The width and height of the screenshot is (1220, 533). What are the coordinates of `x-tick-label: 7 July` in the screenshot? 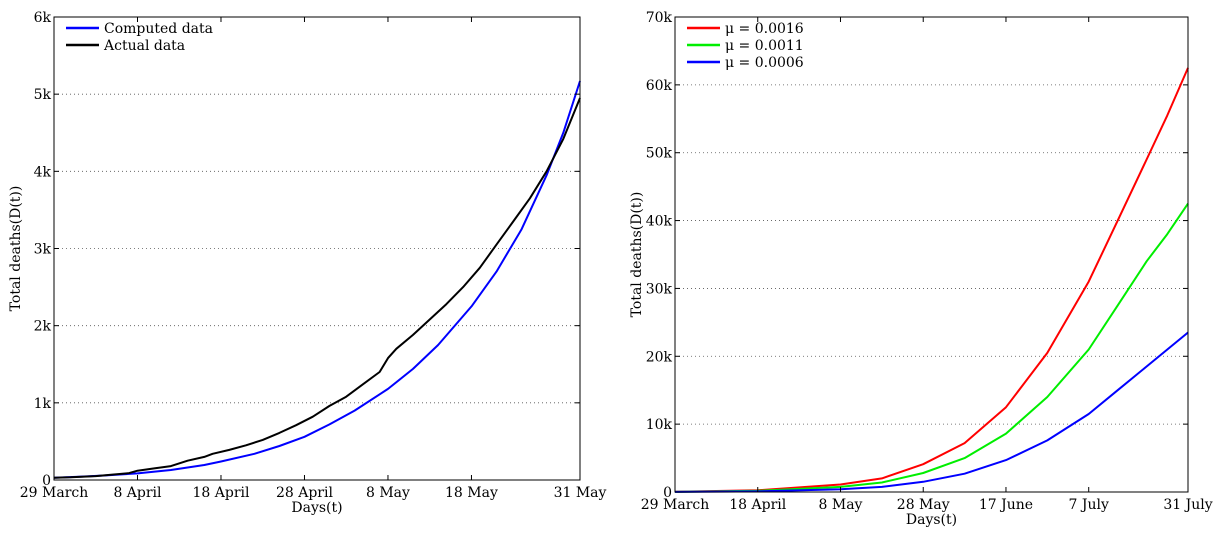 It's located at (1089, 505).